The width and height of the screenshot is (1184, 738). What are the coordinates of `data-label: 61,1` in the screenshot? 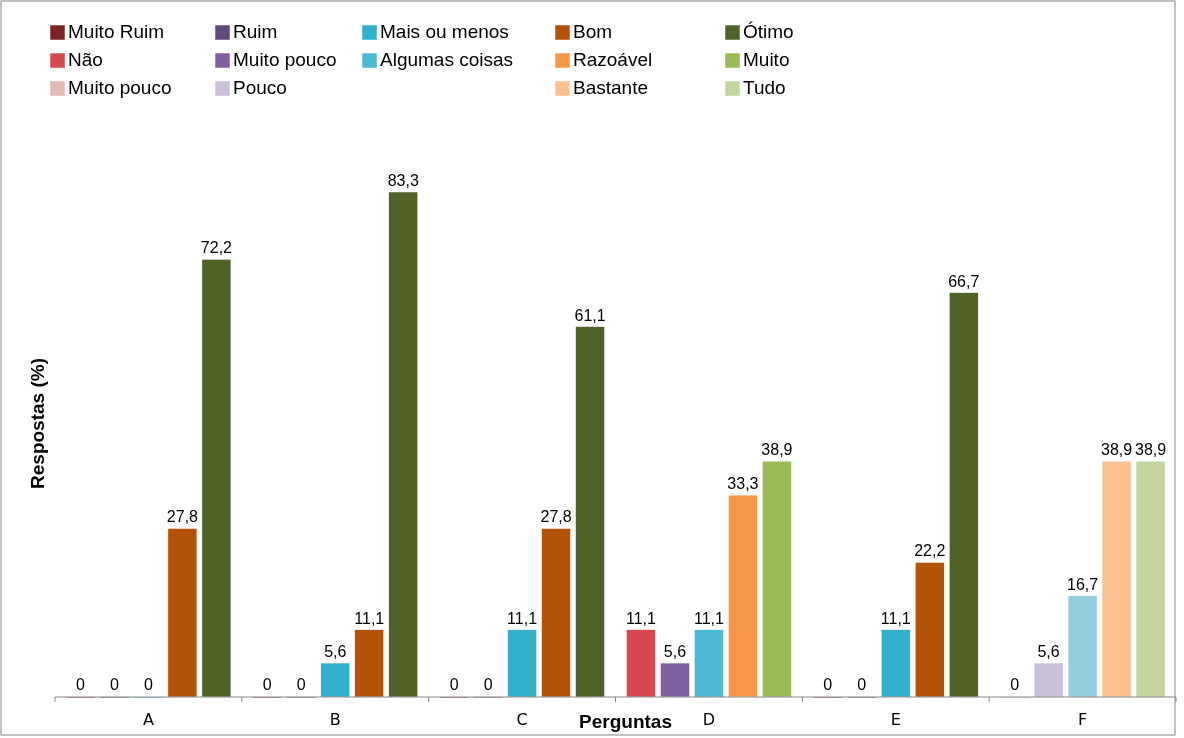 It's located at (590, 315).